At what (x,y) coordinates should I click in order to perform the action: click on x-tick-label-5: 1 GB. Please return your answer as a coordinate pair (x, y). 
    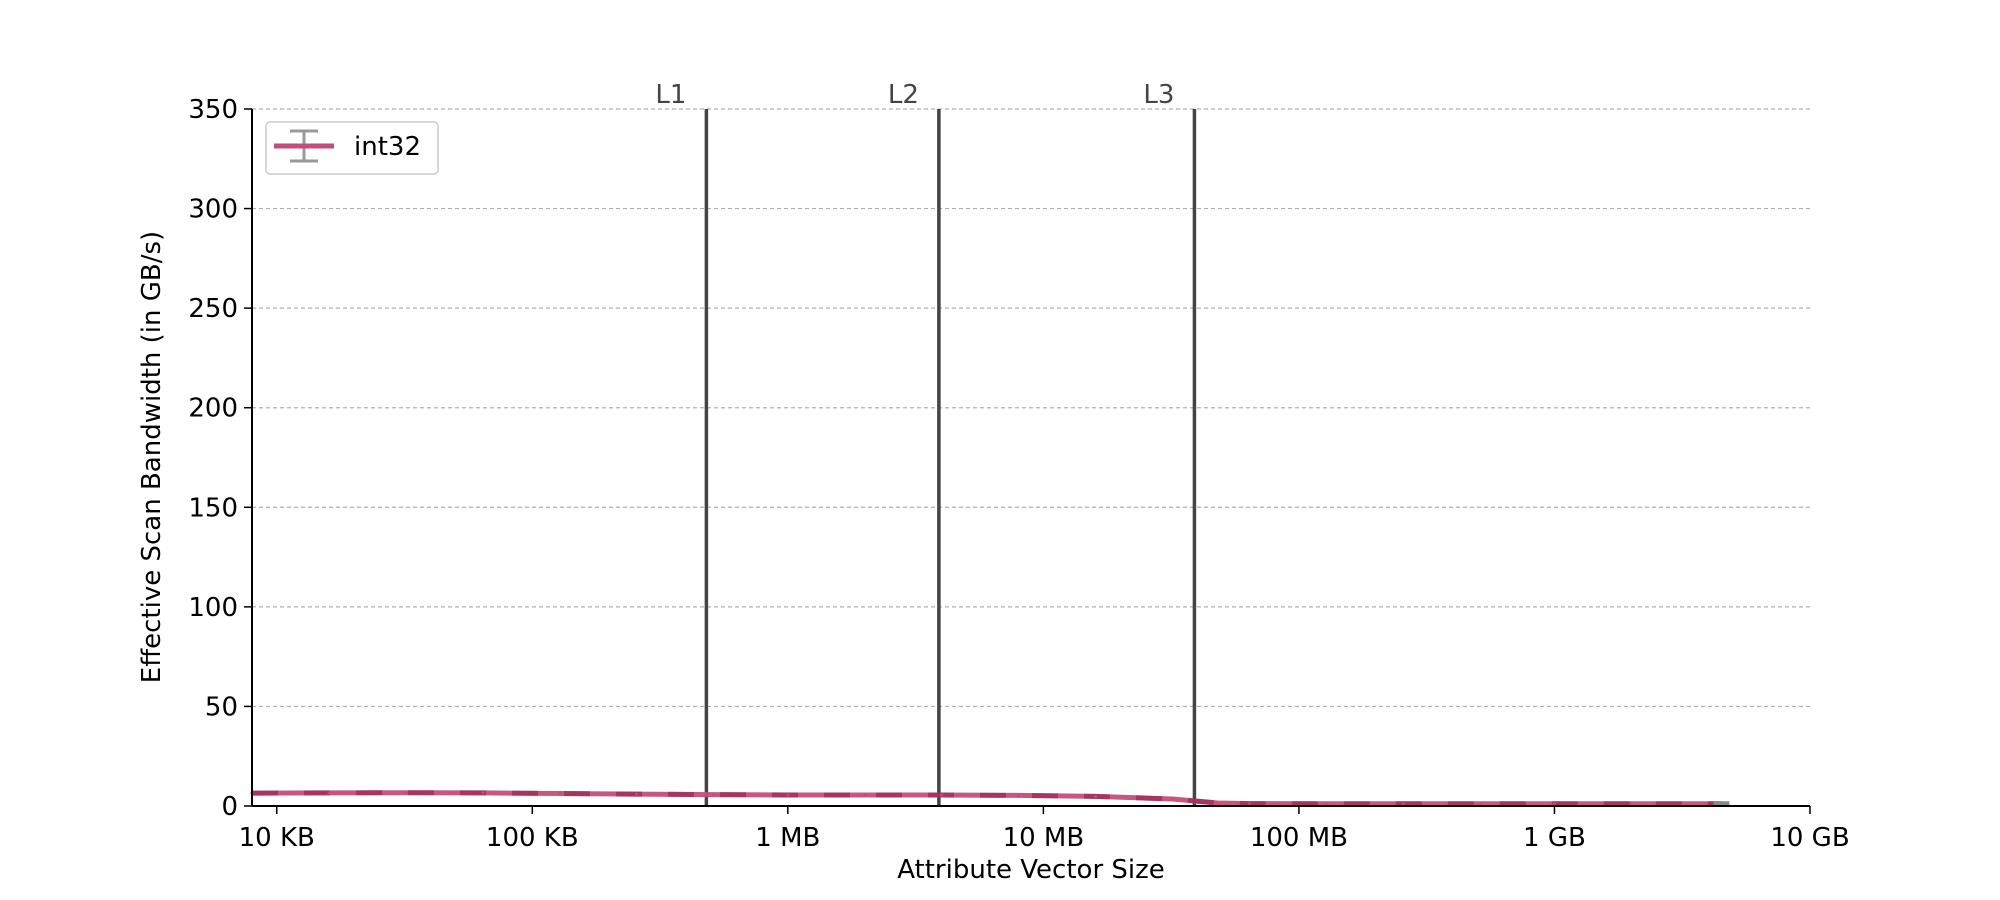
    Looking at the image, I should click on (1554, 838).